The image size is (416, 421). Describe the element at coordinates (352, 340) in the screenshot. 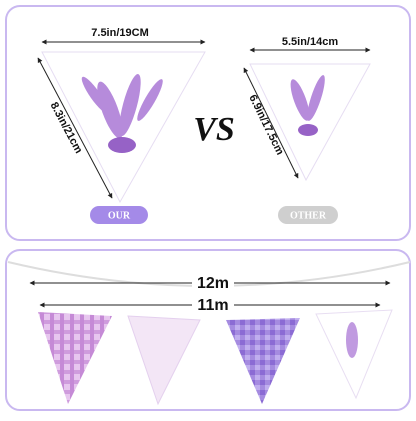

I see `lavender-art` at that location.